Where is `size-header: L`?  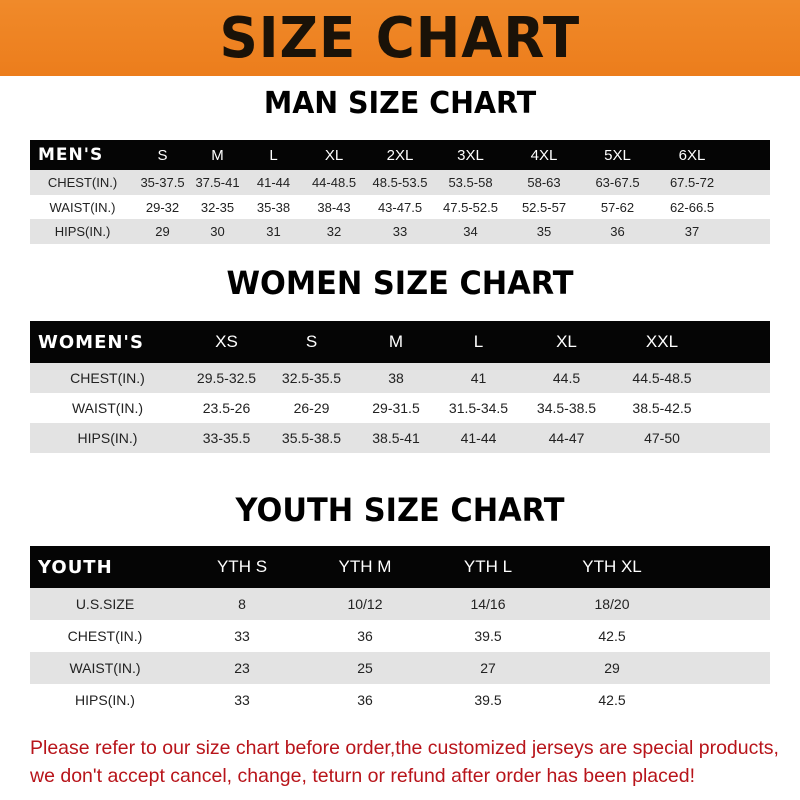
size-header: L is located at coordinates (478, 341).